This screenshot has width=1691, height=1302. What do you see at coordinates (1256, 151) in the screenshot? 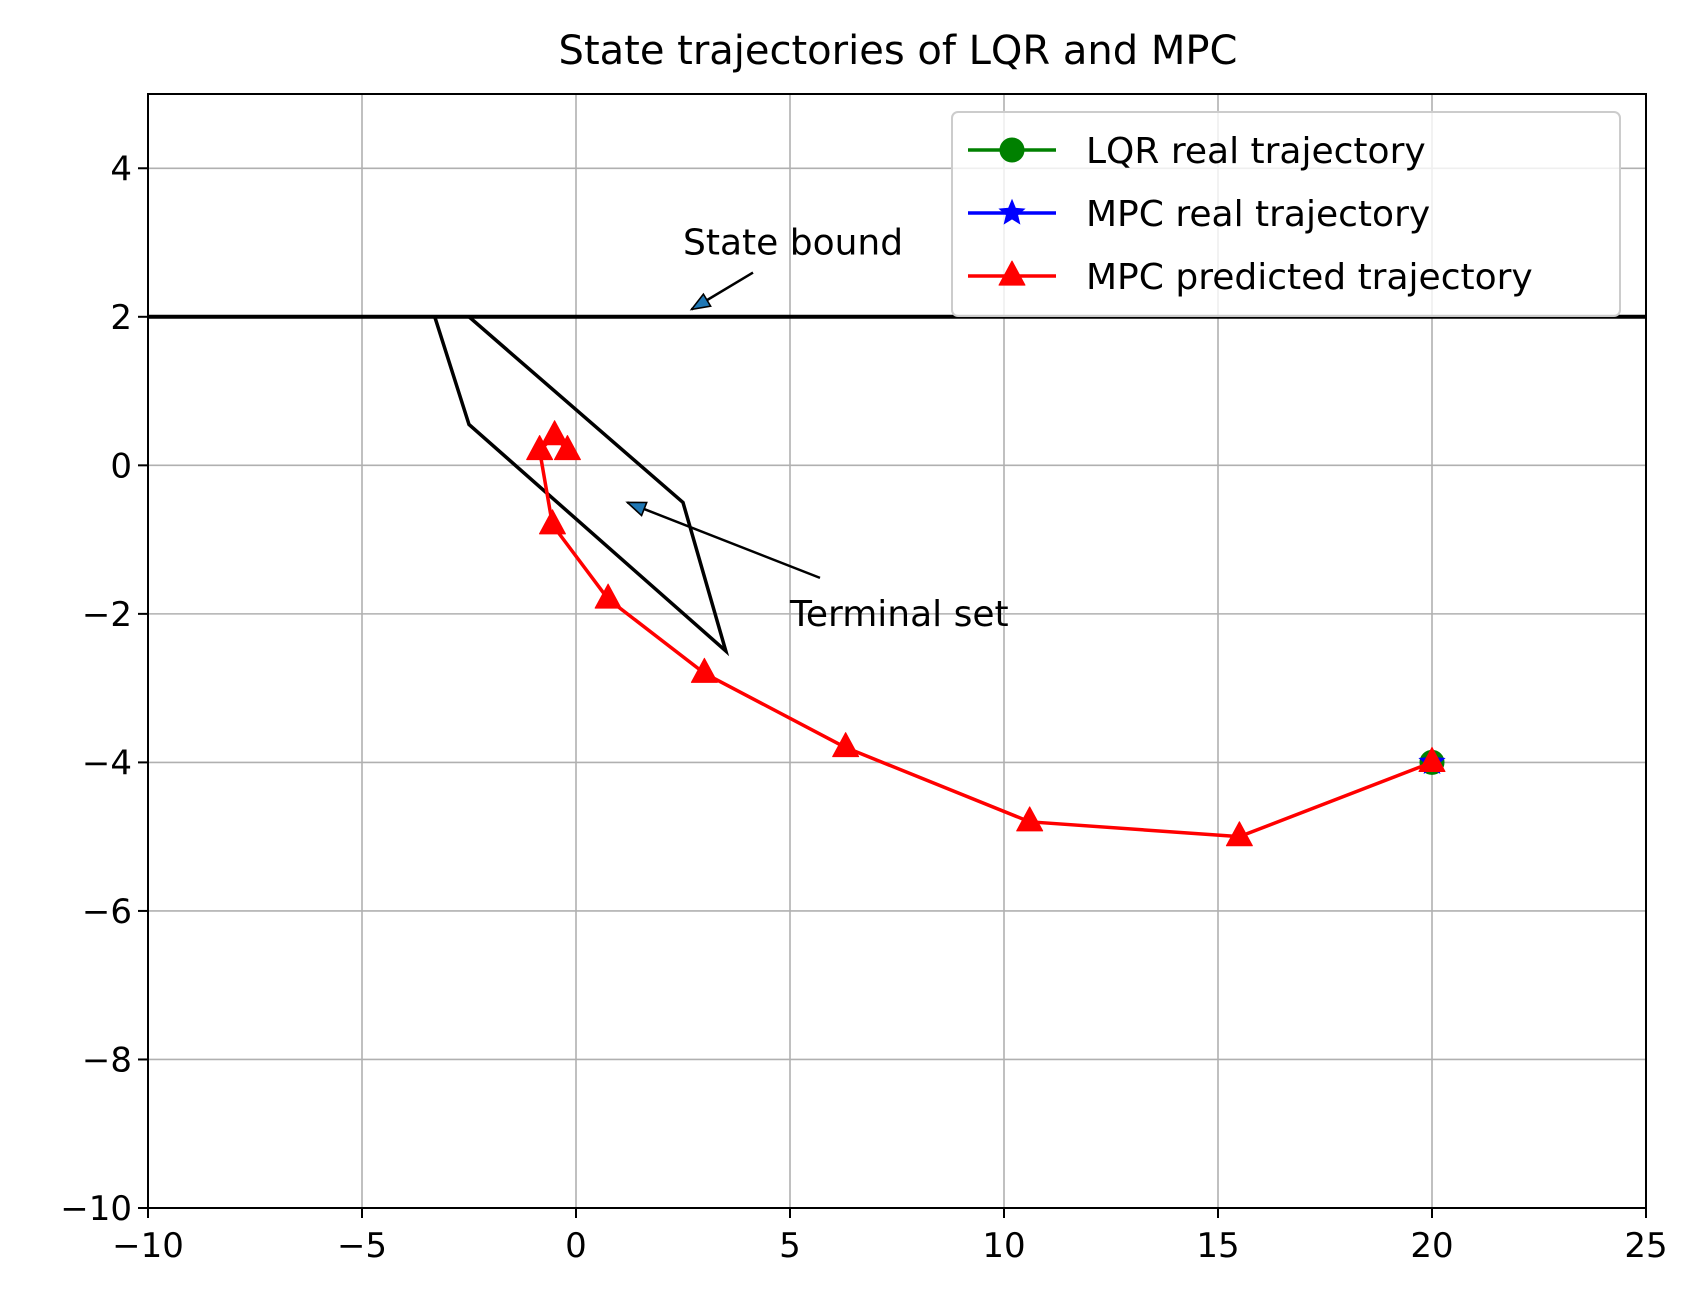
I see `legend-label: LQR real trajectory` at bounding box center [1256, 151].